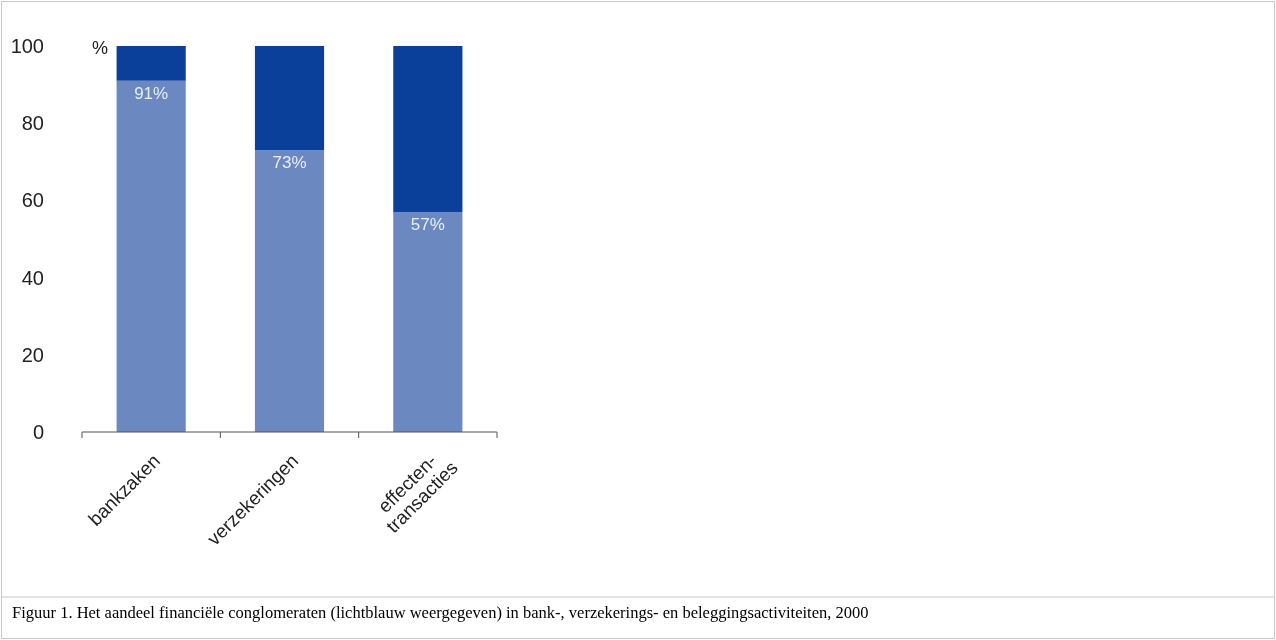  I want to click on data-label: 73%, so click(289, 163).